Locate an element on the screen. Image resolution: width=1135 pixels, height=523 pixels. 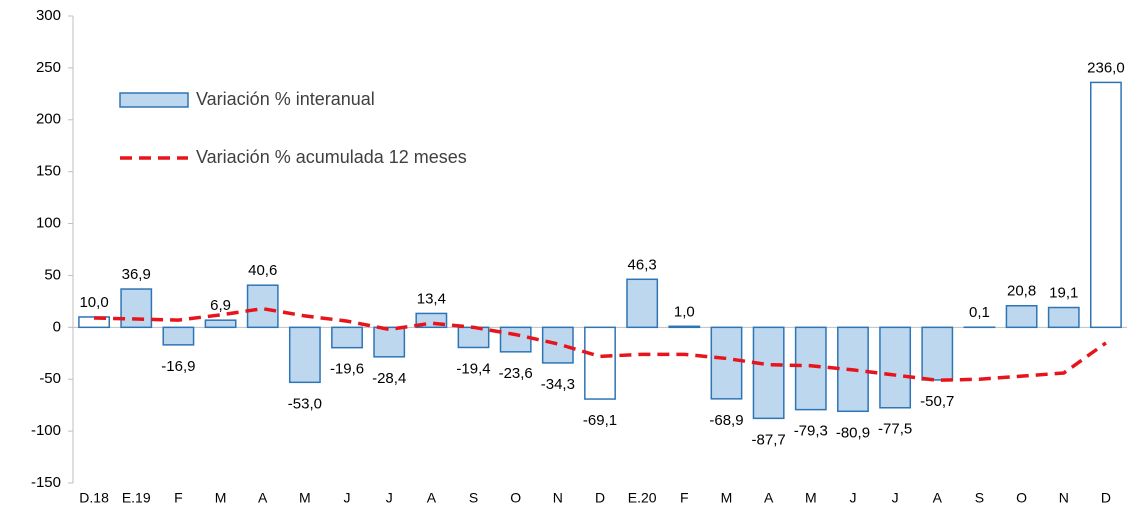
data-label: 20,8 is located at coordinates (1021, 291).